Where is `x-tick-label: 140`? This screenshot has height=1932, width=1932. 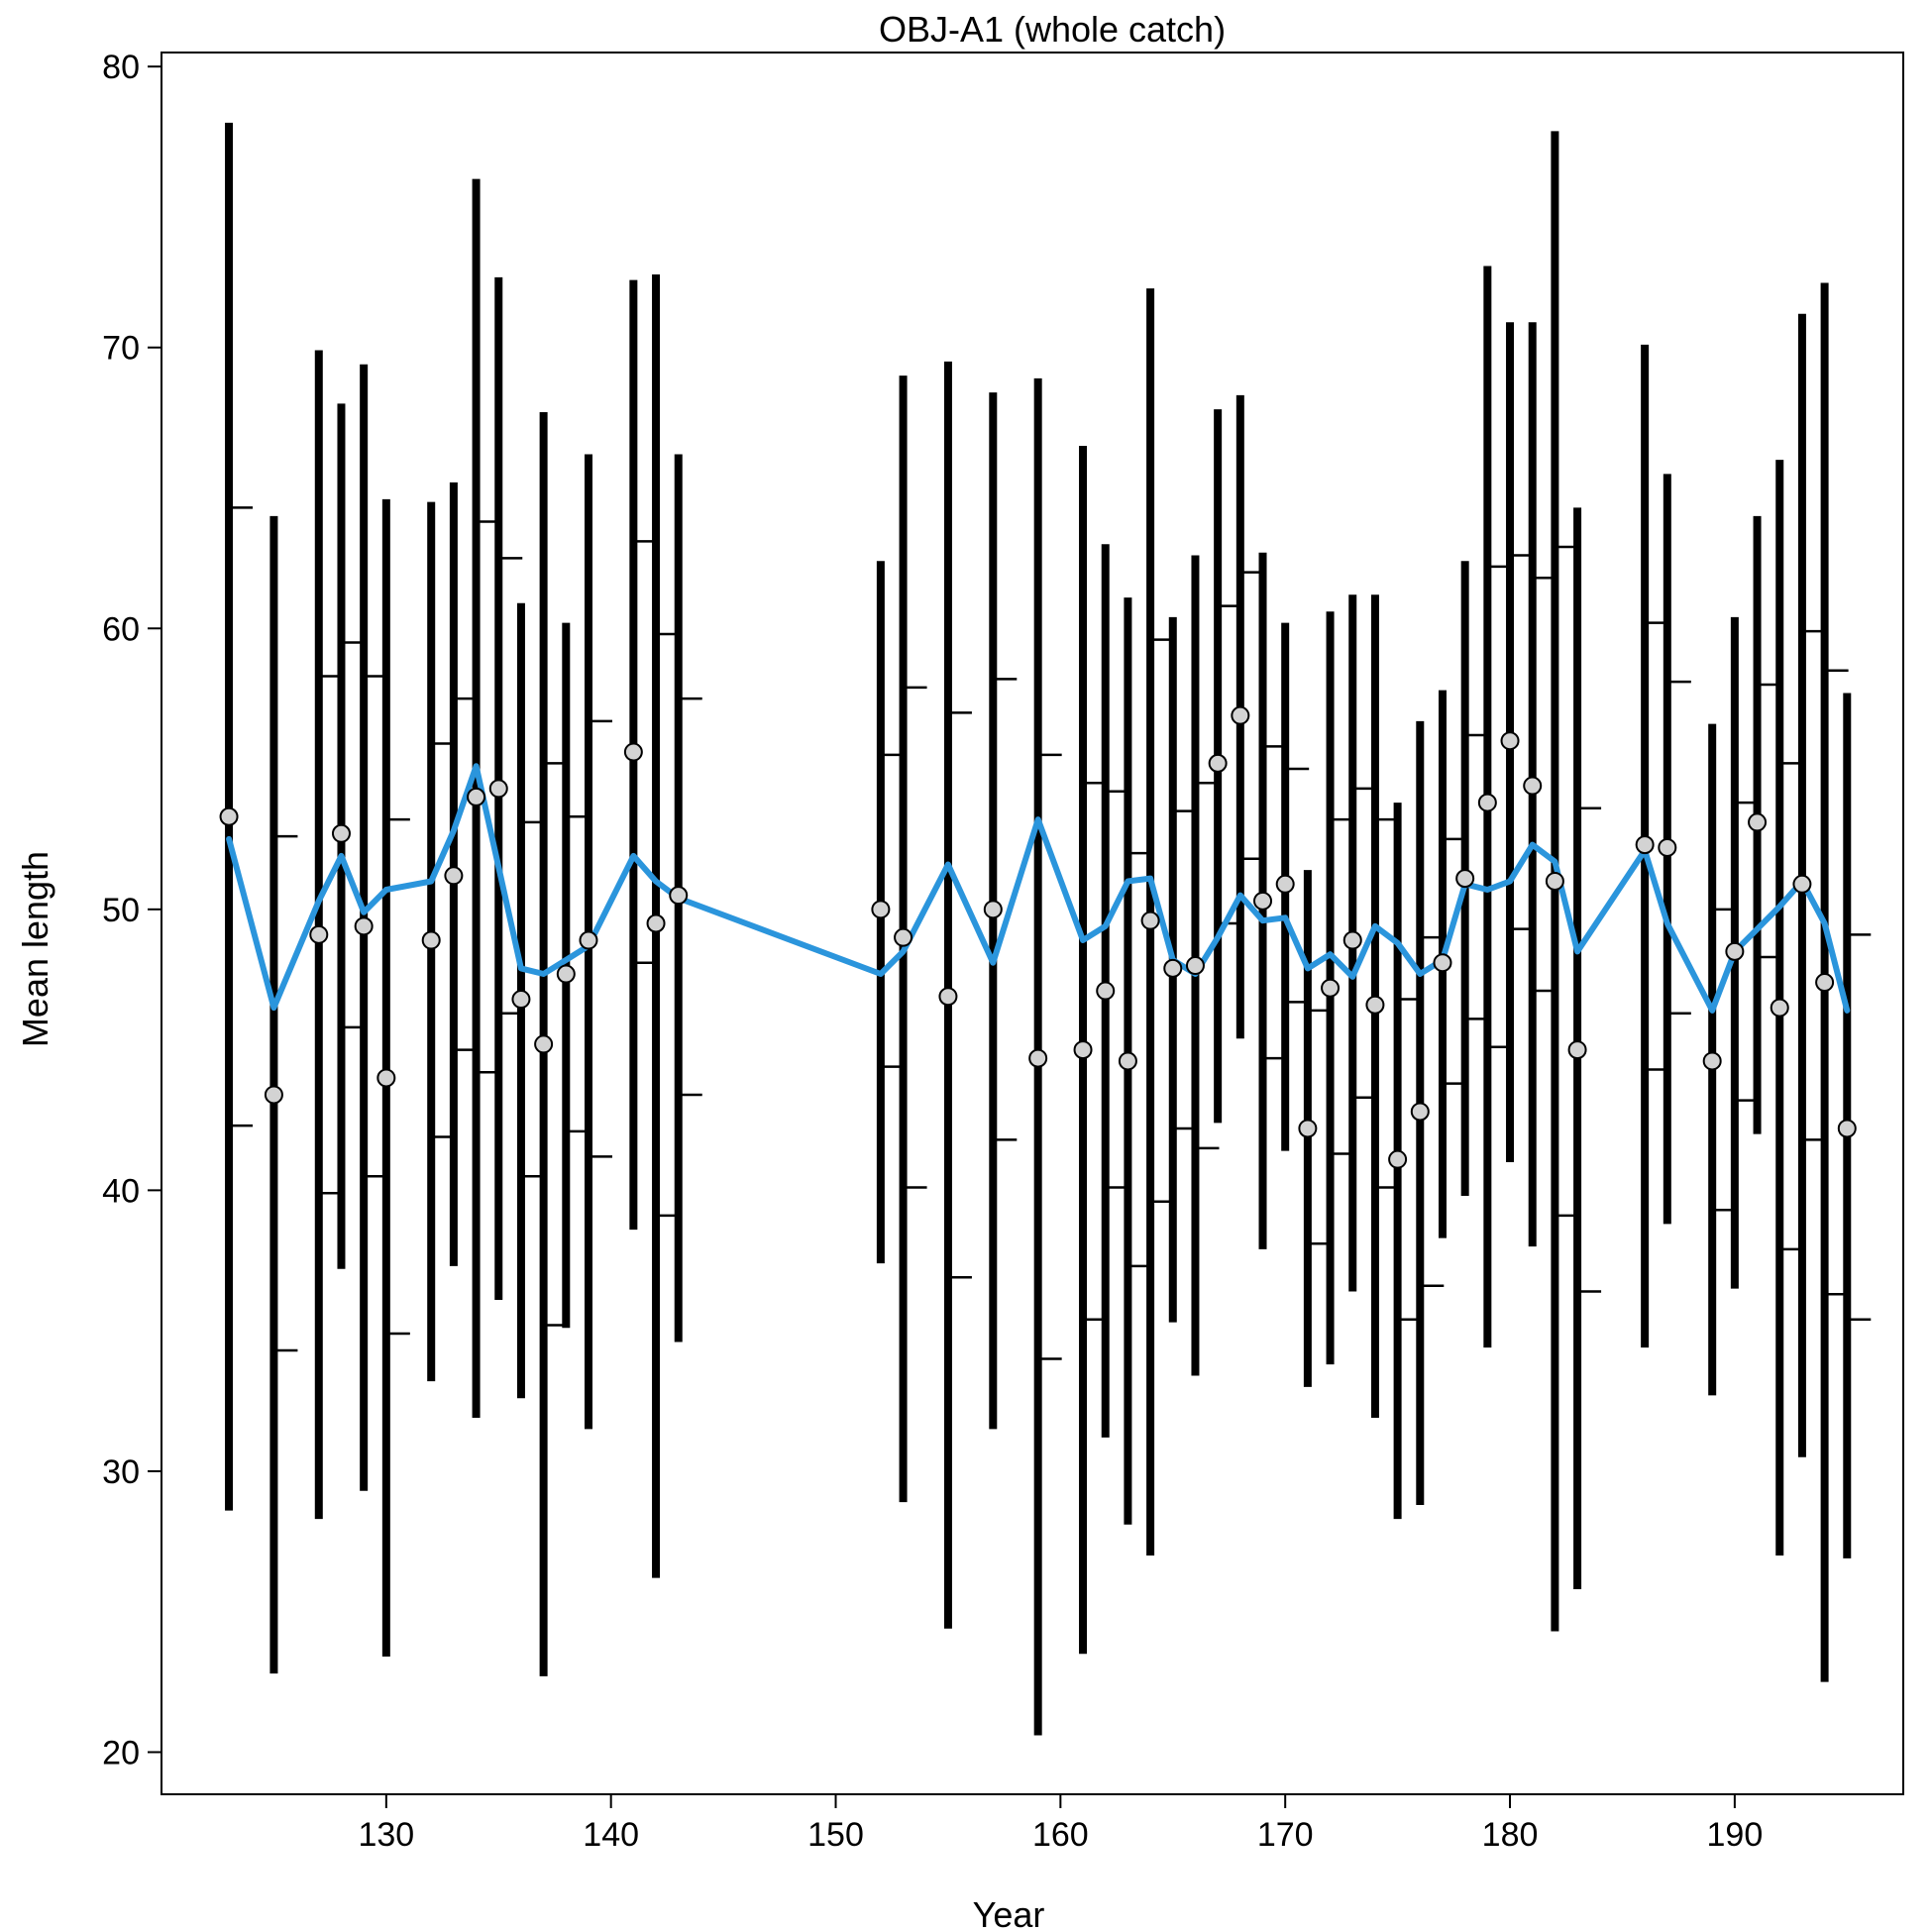 x-tick-label: 140 is located at coordinates (611, 1835).